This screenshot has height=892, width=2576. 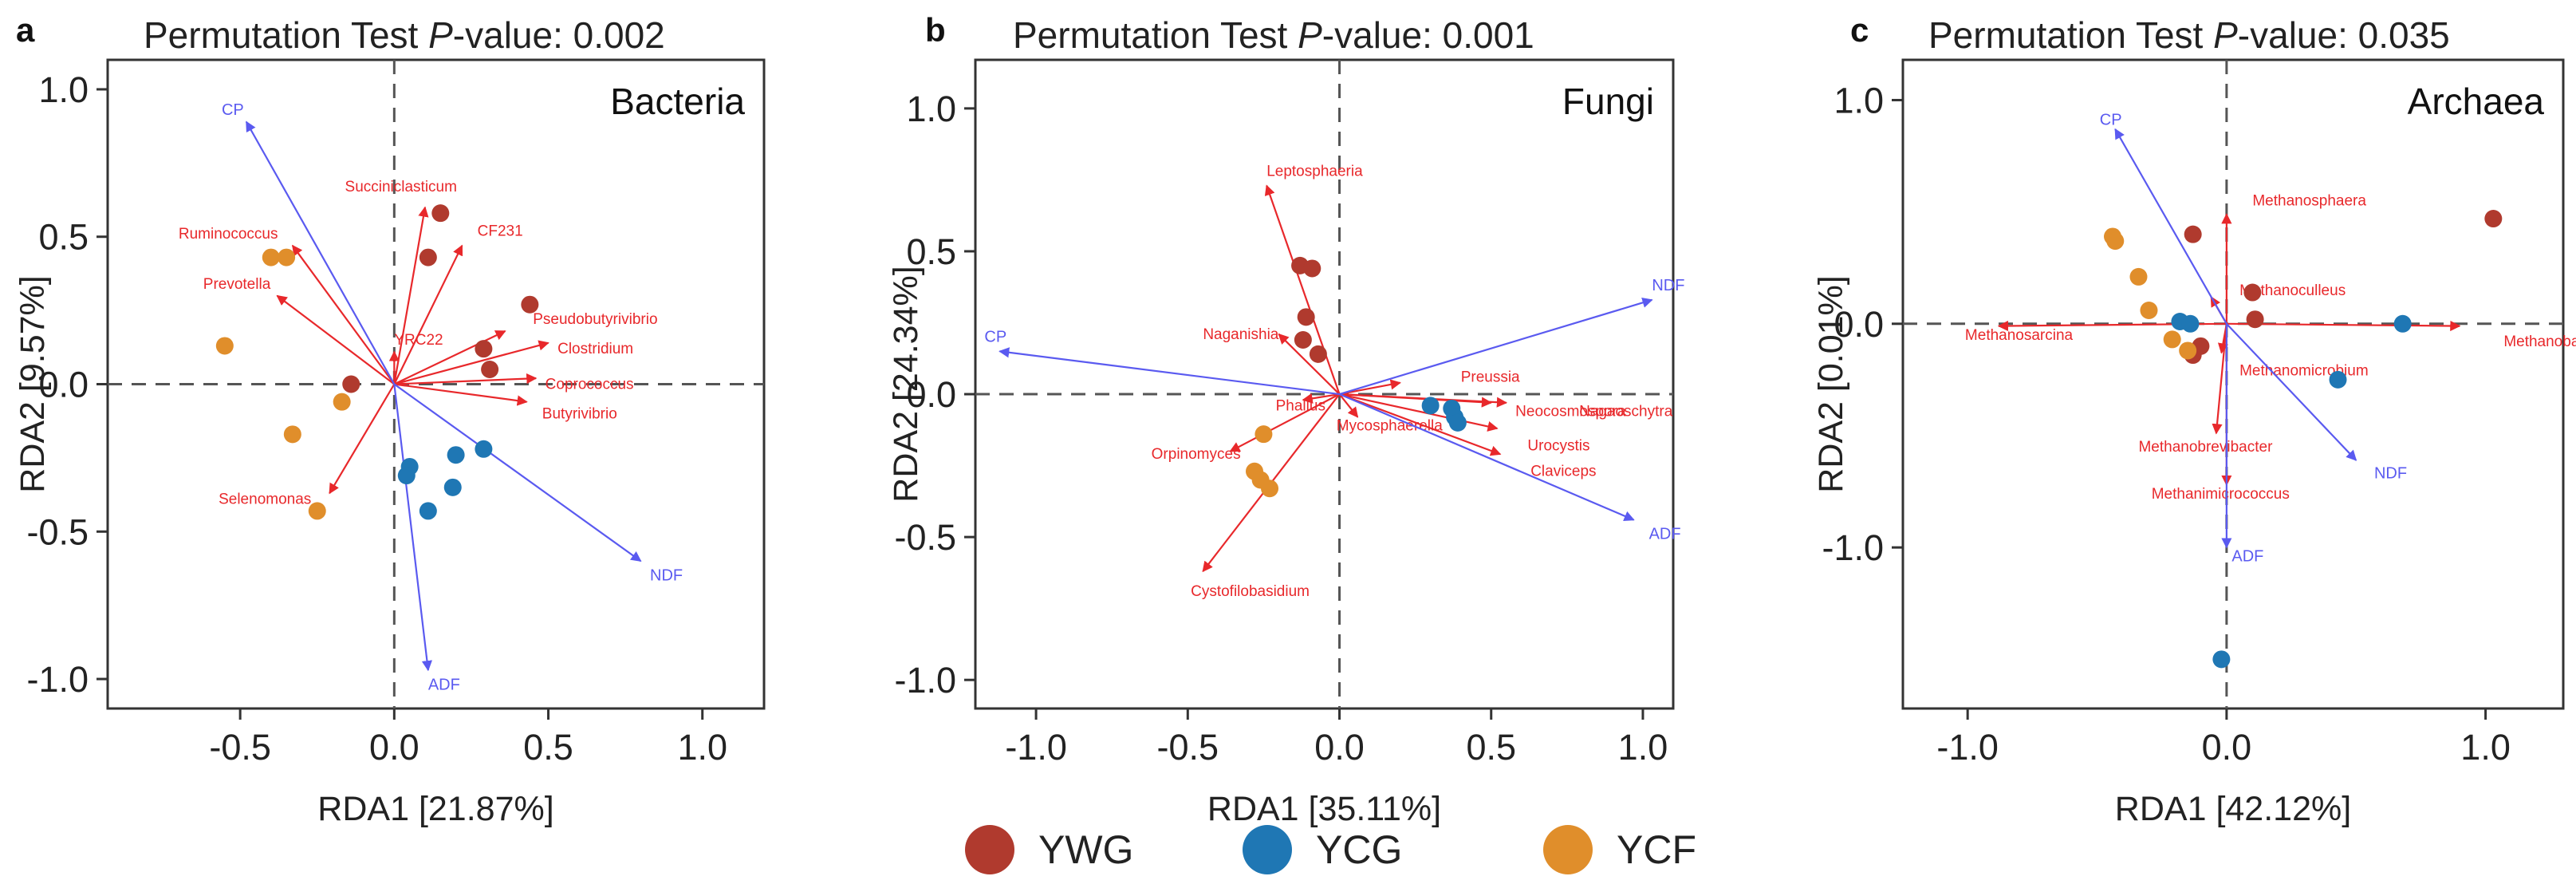 What do you see at coordinates (1036, 747) in the screenshot?
I see `panel-b-x-tick-label: -1.0` at bounding box center [1036, 747].